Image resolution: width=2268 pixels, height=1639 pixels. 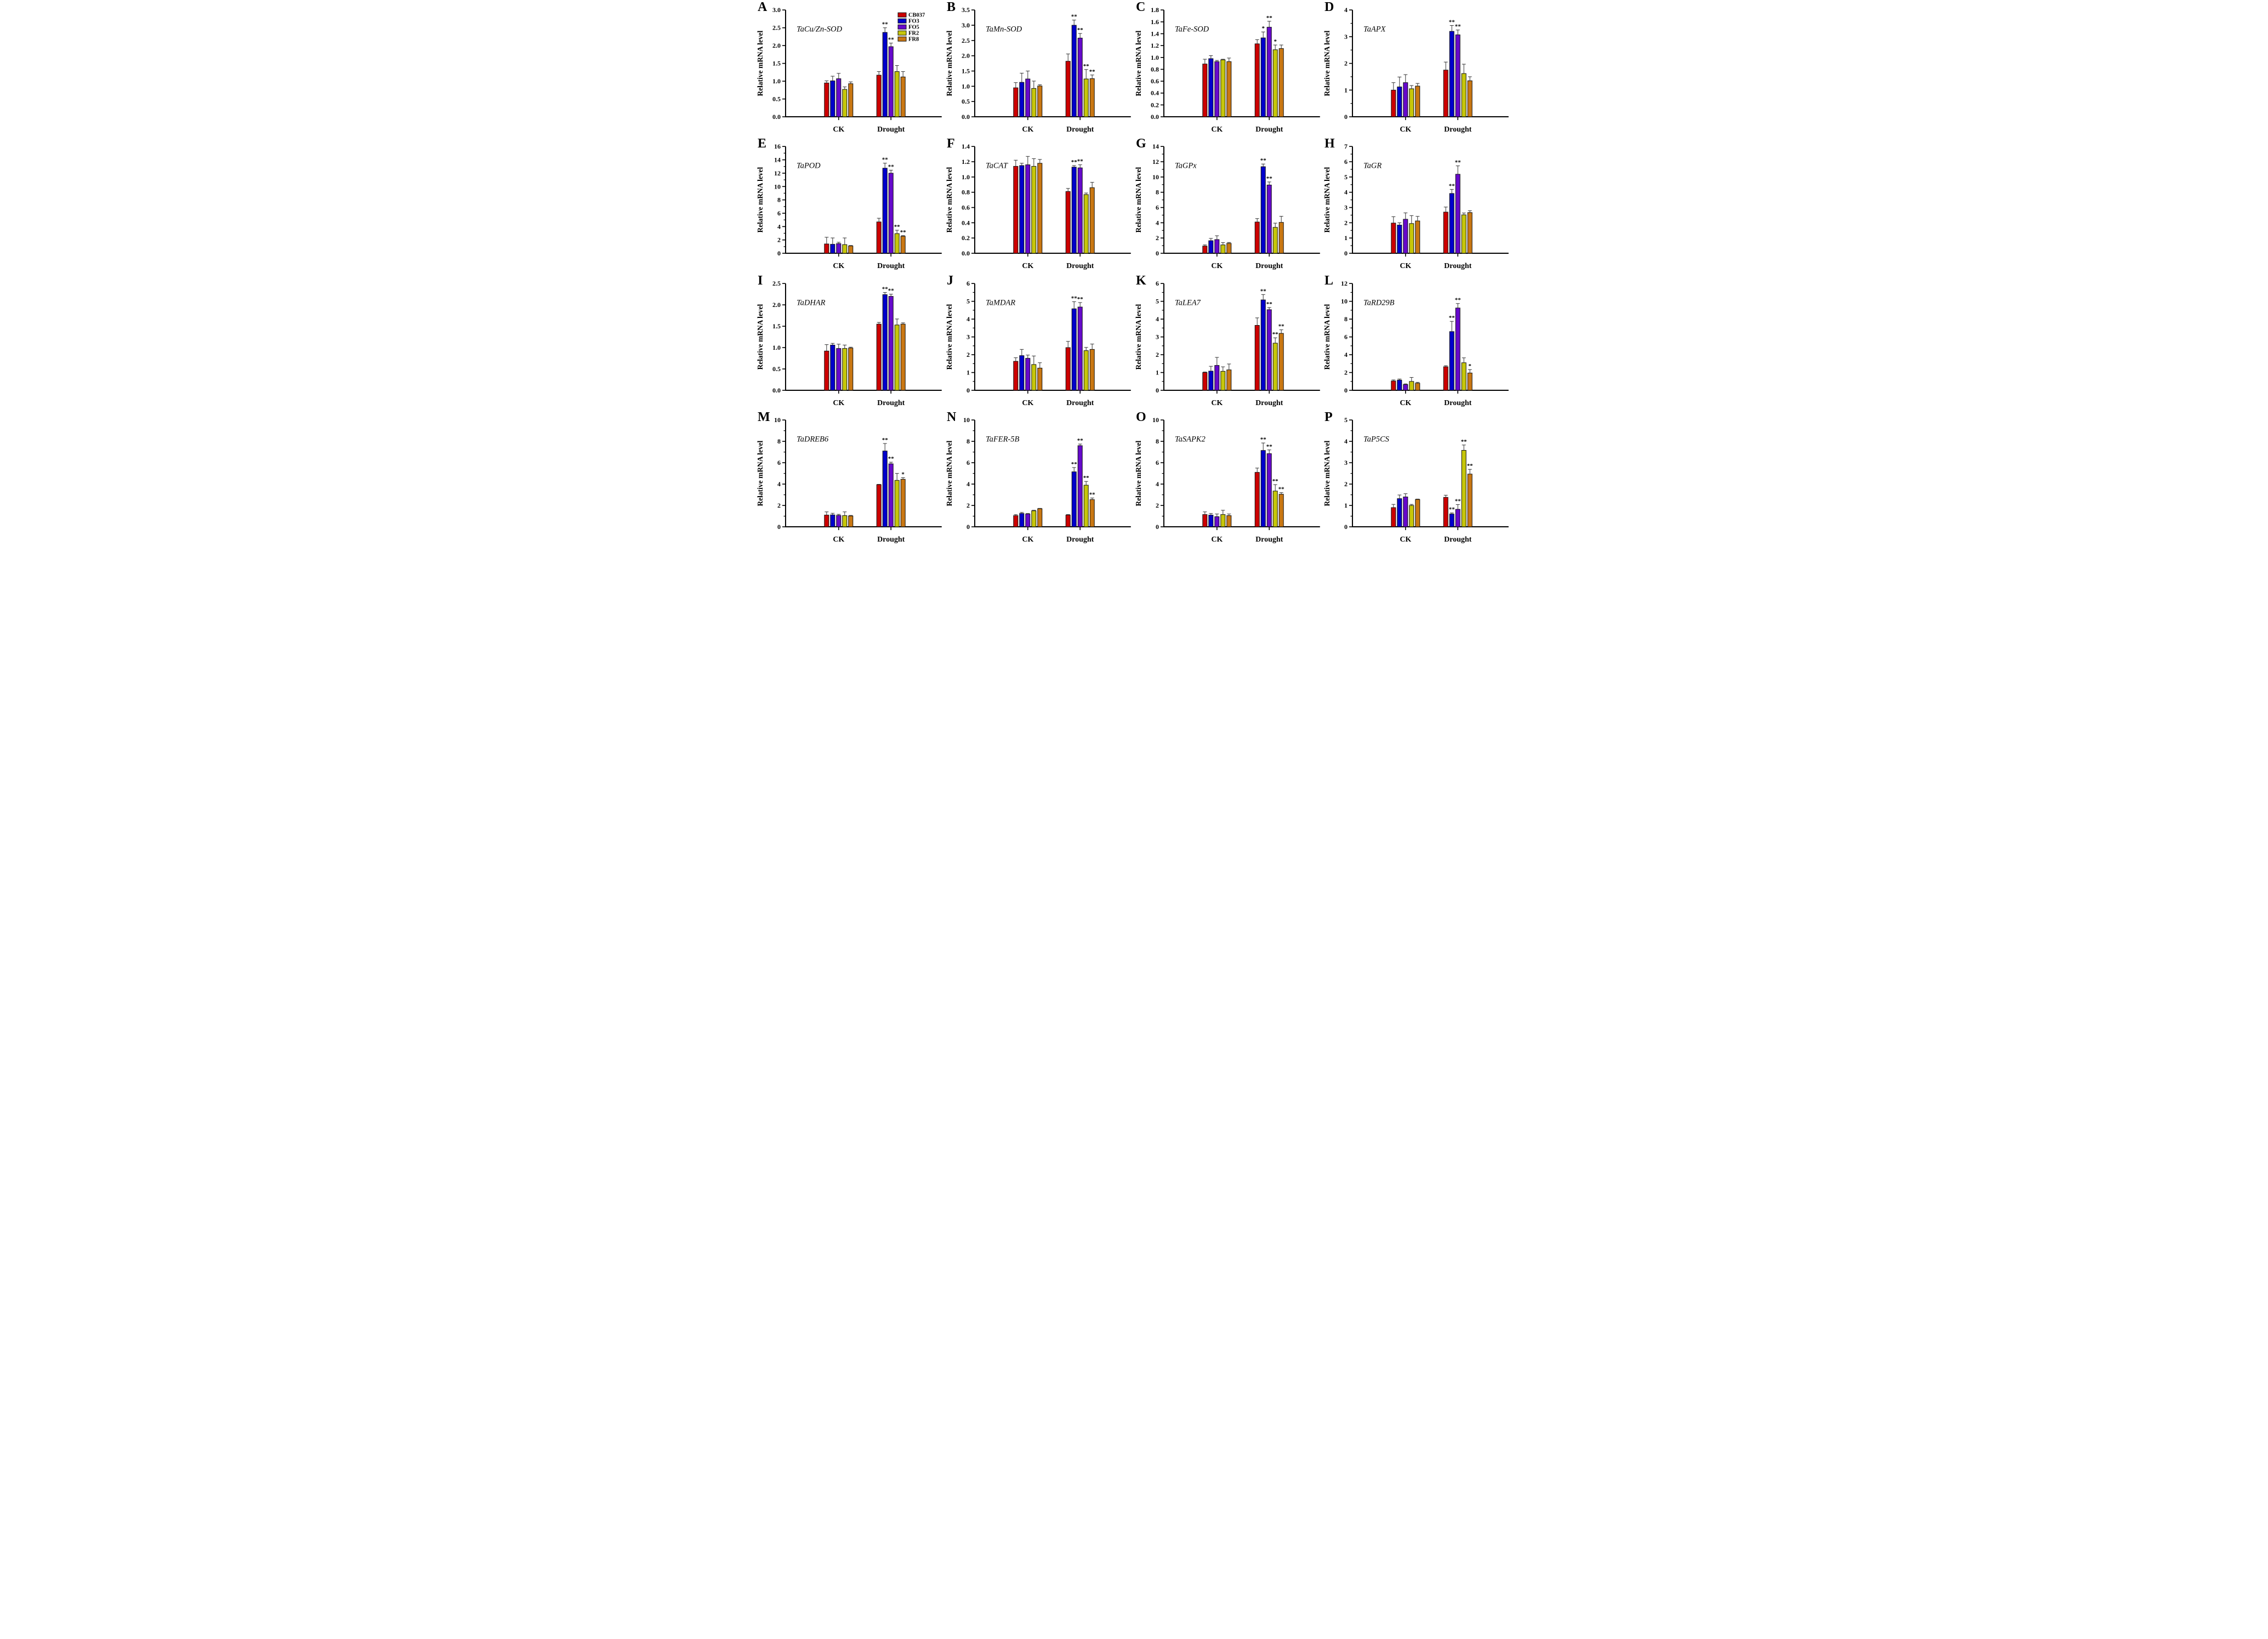 What do you see at coordinates (997, 166) in the screenshot?
I see `gene-label: TaCAT` at bounding box center [997, 166].